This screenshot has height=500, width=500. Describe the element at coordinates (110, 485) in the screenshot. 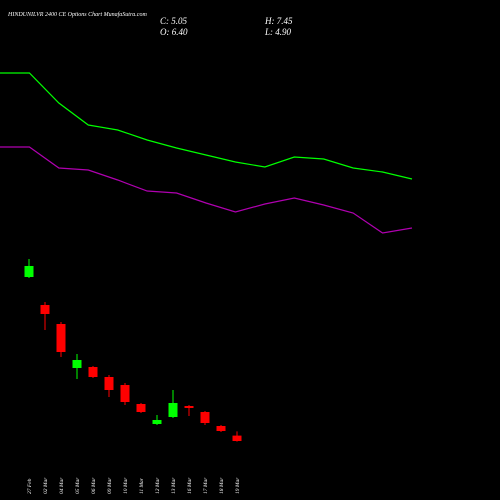

I see `x-tick-label: 09 Mar` at that location.